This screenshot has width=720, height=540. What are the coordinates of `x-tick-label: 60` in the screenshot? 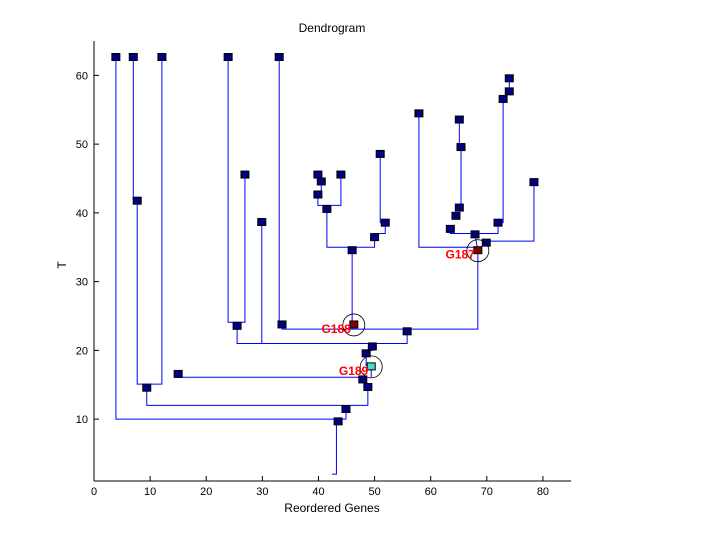 It's located at (431, 492).